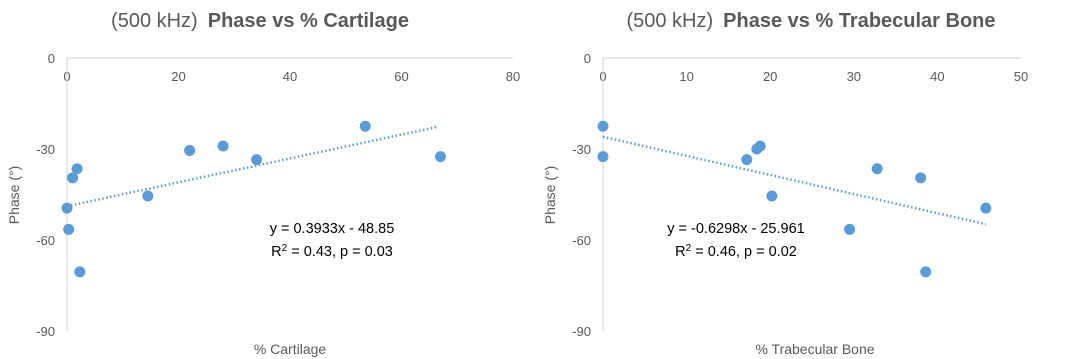 This screenshot has width=1072, height=359. I want to click on x-tick-label: 10, so click(686, 76).